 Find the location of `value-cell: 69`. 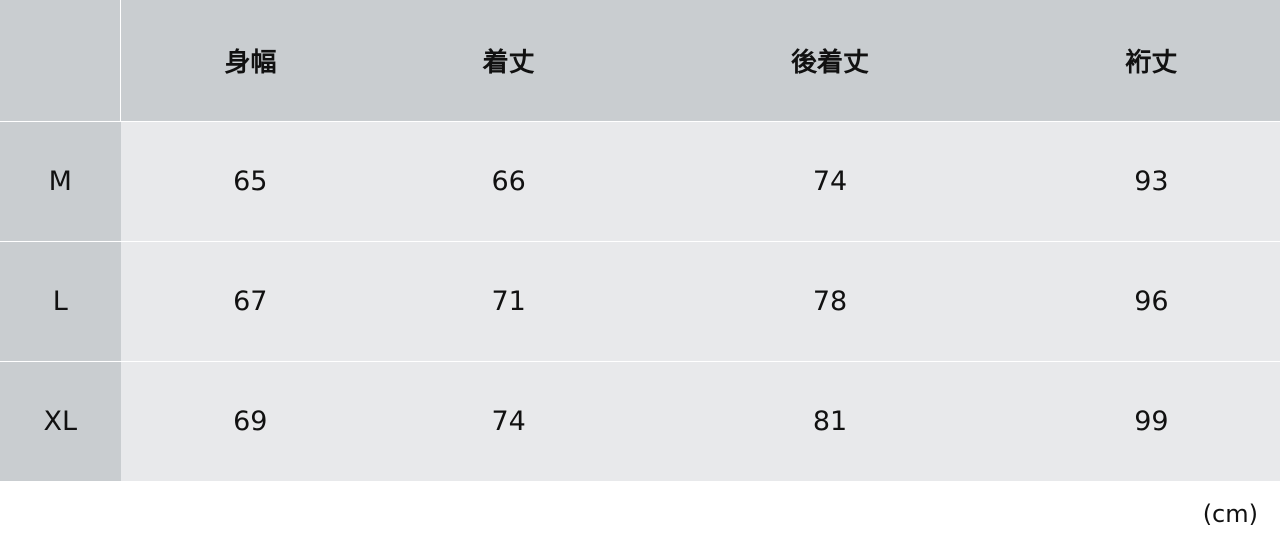

value-cell: 69 is located at coordinates (250, 421).